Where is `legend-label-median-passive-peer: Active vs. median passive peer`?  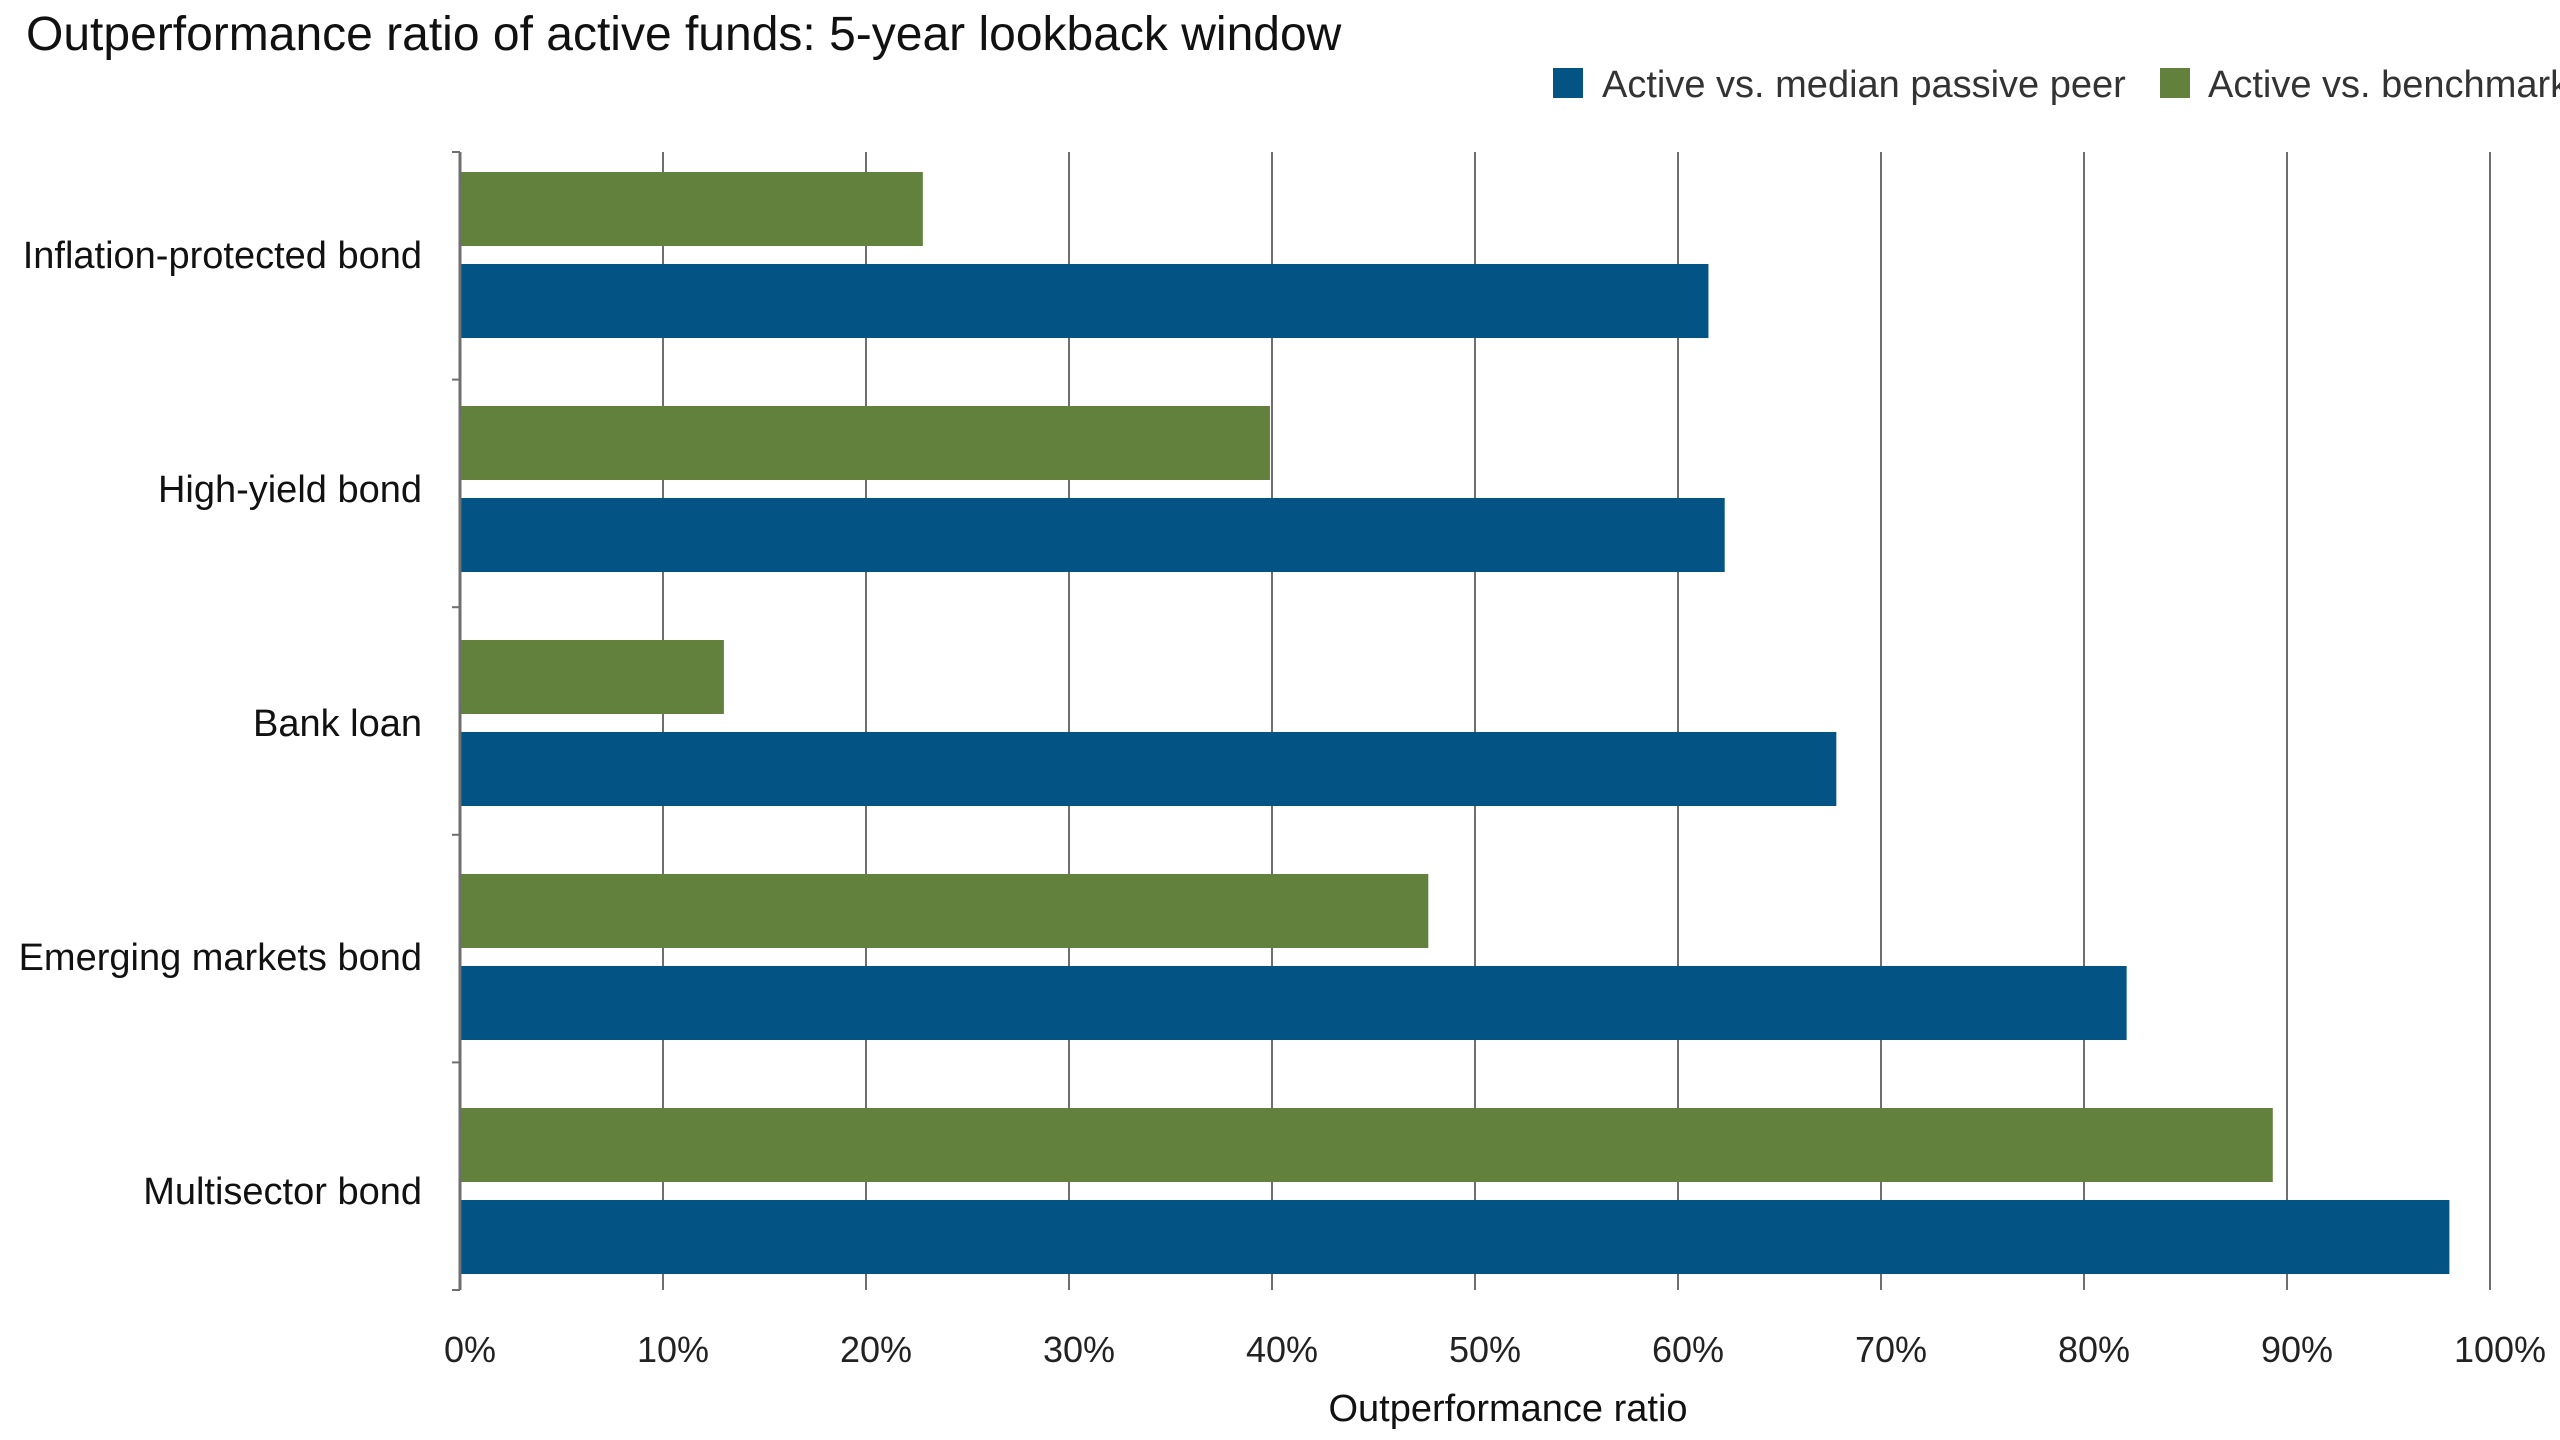 legend-label-median-passive-peer: Active vs. median passive peer is located at coordinates (1864, 85).